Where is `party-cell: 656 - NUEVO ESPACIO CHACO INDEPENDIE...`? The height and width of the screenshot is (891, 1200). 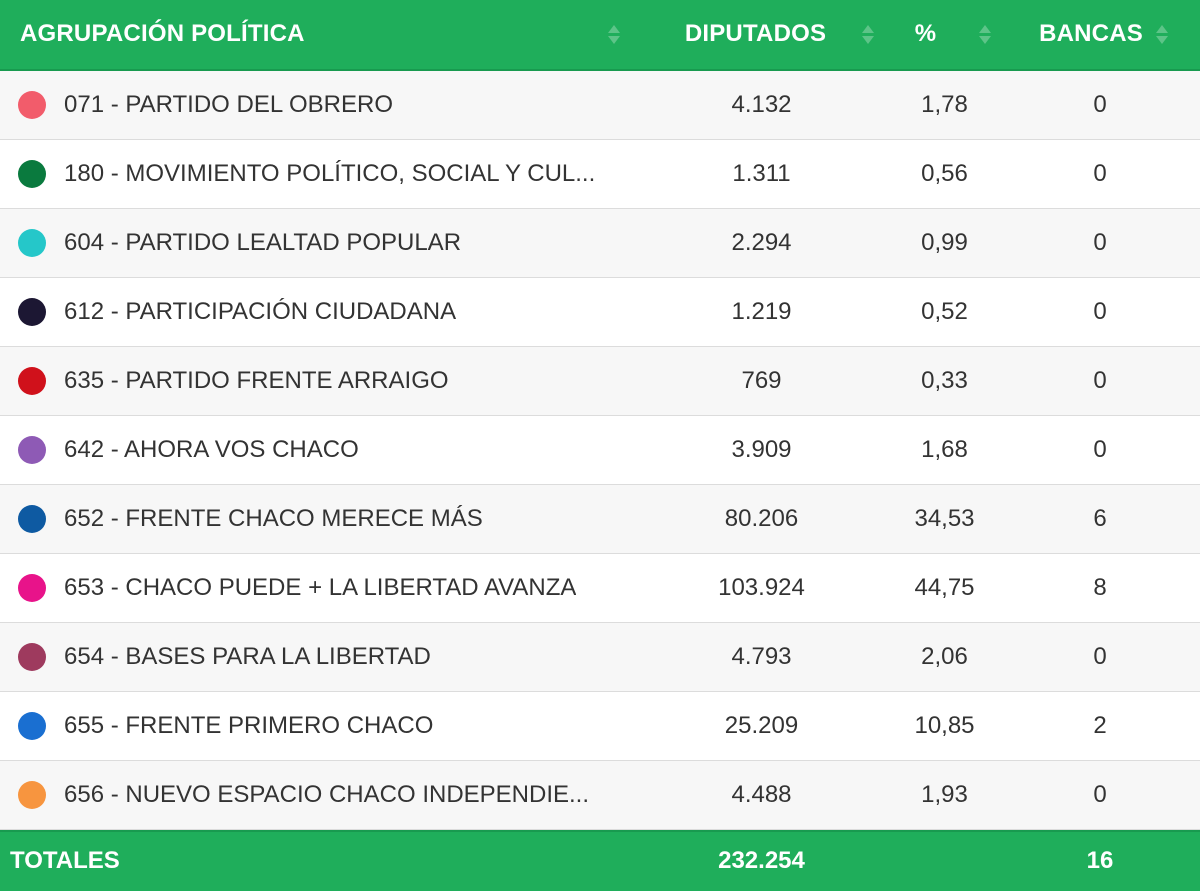 party-cell: 656 - NUEVO ESPACIO CHACO INDEPENDIE... is located at coordinates (320, 795).